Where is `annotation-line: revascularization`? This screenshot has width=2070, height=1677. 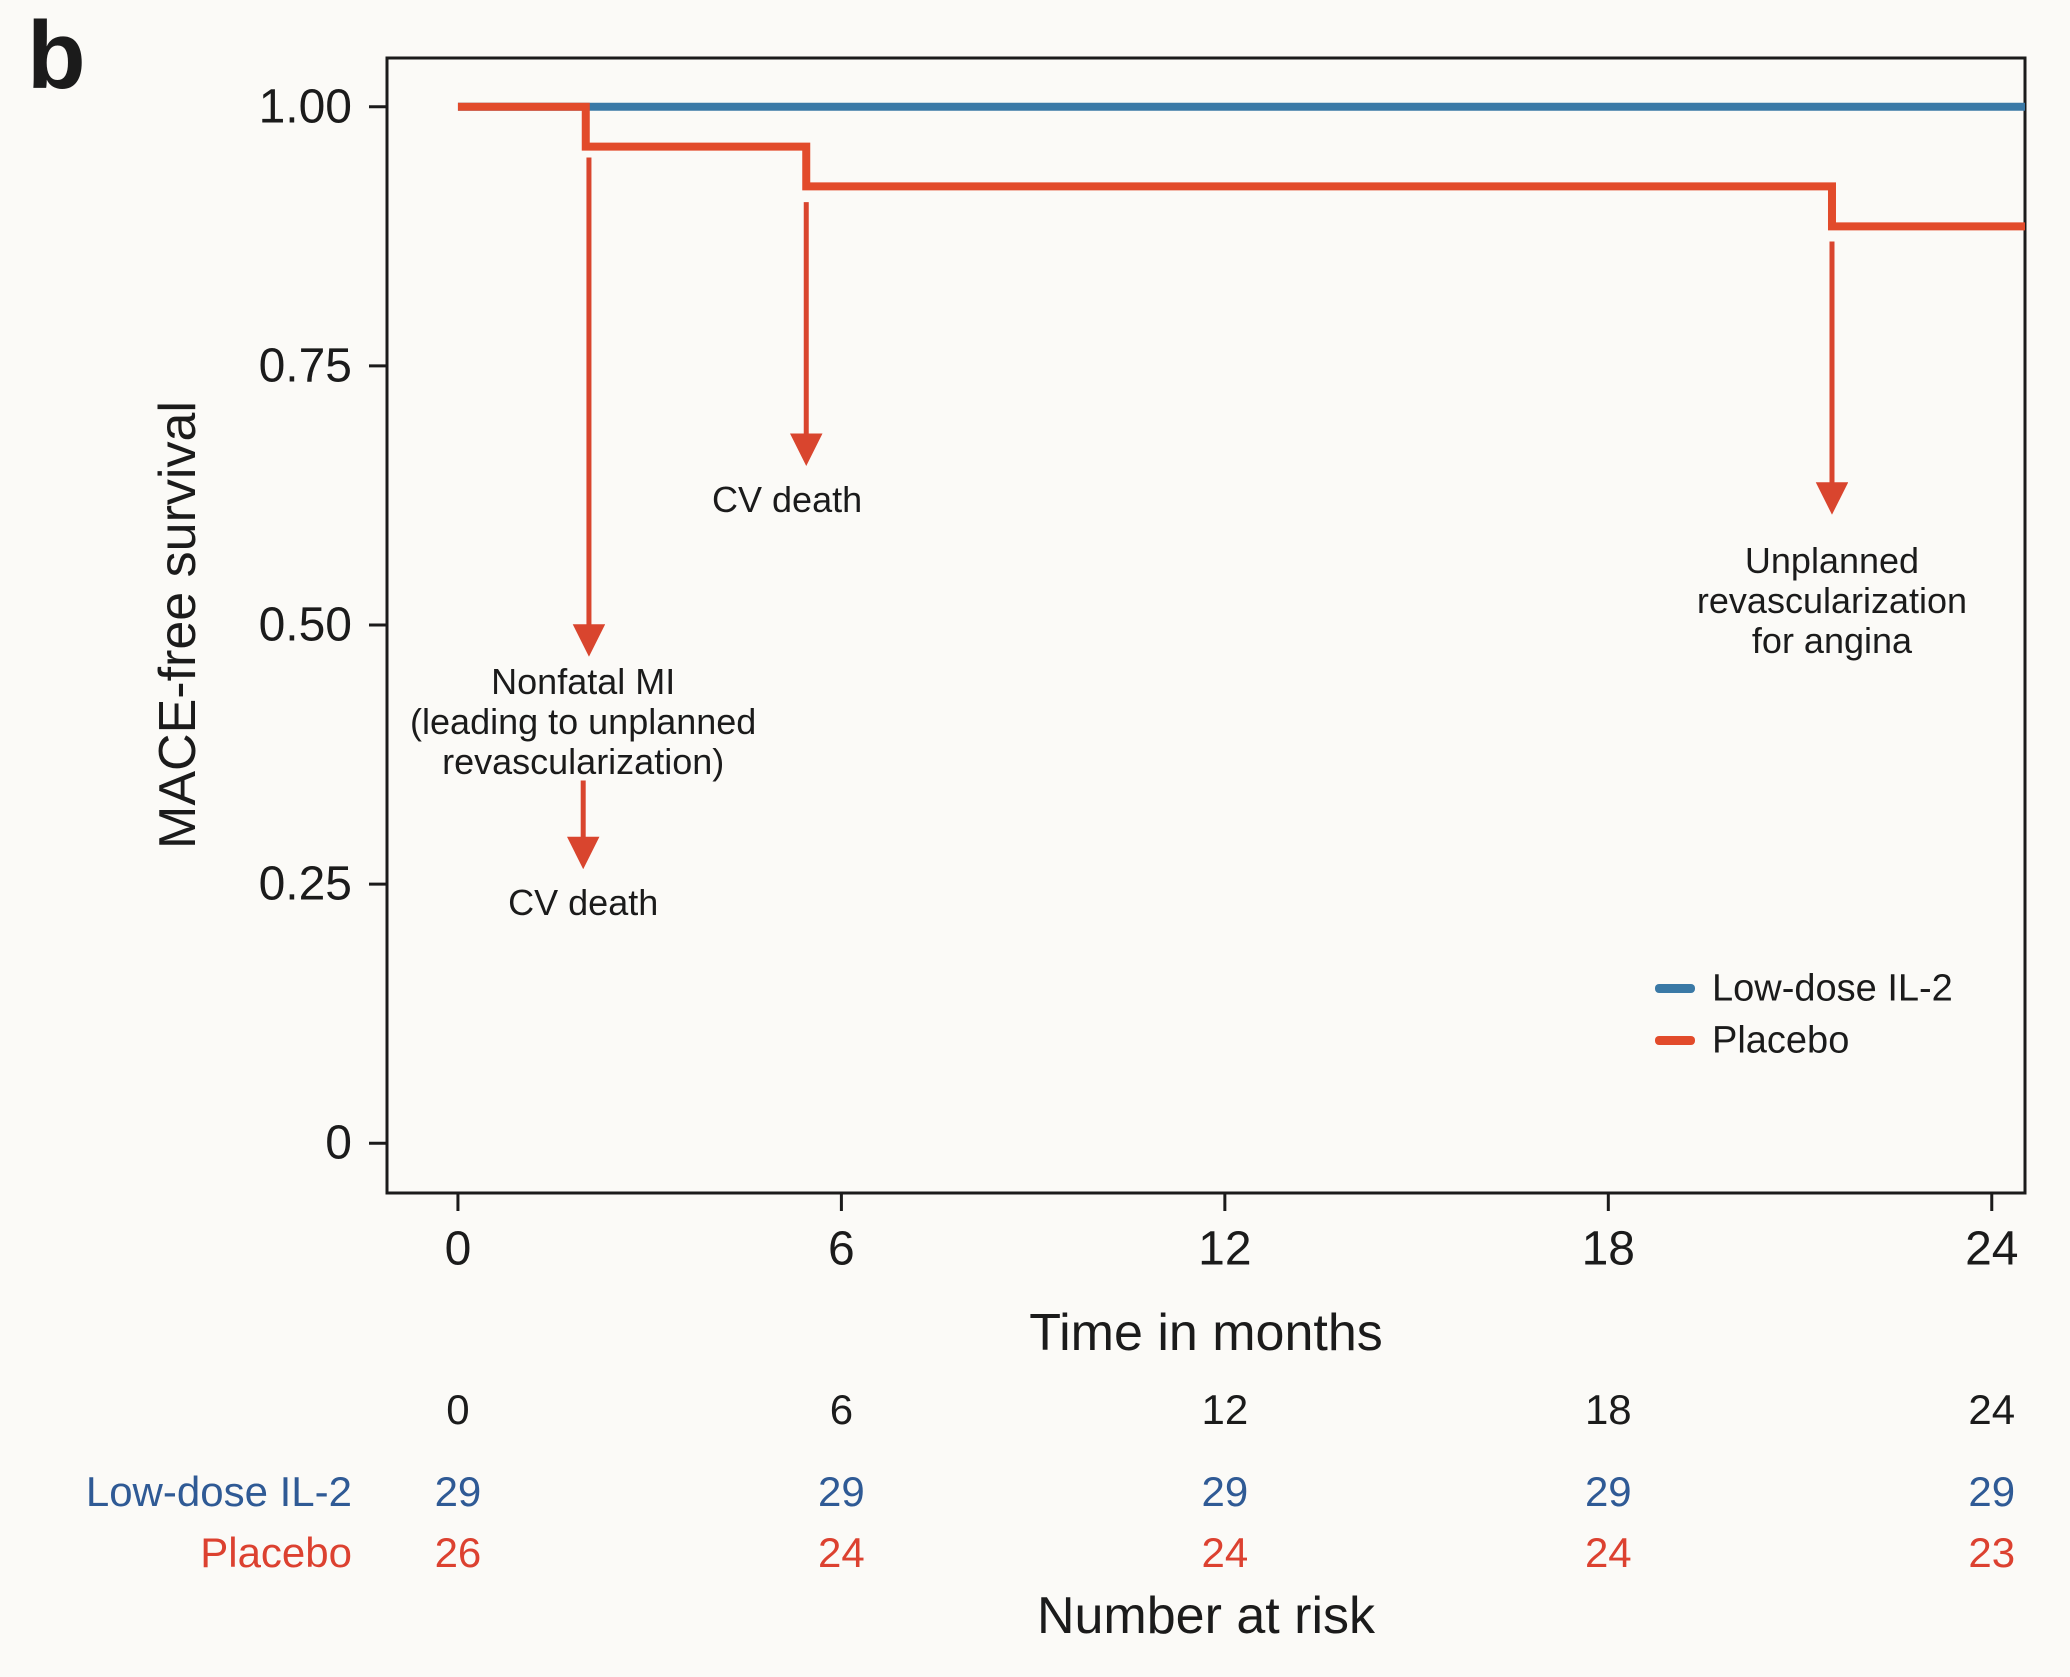 annotation-line: revascularization is located at coordinates (1832, 601).